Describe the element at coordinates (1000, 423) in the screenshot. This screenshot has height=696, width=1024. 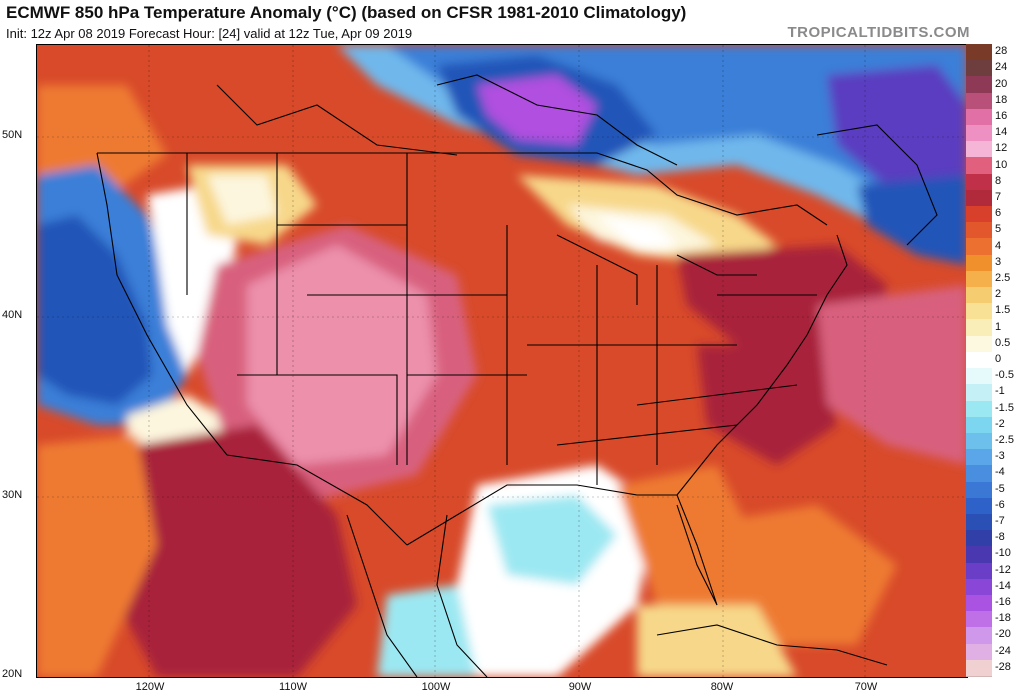
I see `colorbar-label: -2` at that location.